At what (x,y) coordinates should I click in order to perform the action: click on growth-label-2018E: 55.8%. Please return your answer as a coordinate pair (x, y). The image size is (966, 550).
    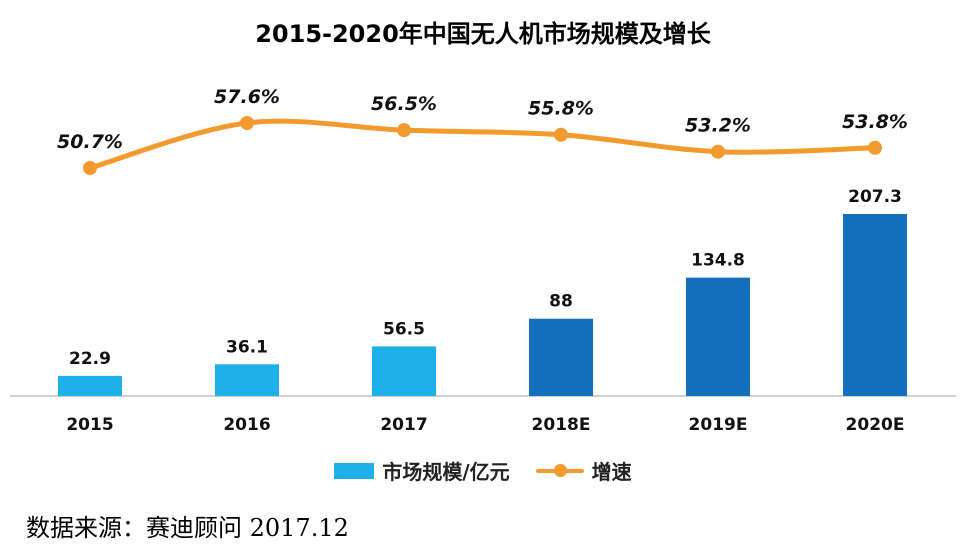
    Looking at the image, I should click on (561, 109).